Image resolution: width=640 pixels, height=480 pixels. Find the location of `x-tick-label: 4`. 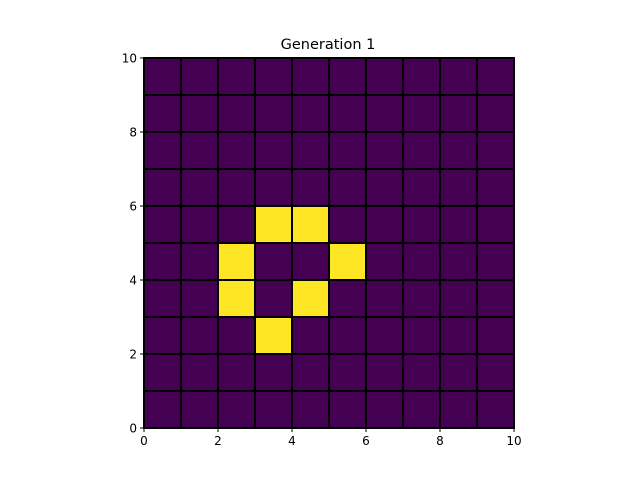

x-tick-label: 4 is located at coordinates (292, 441).